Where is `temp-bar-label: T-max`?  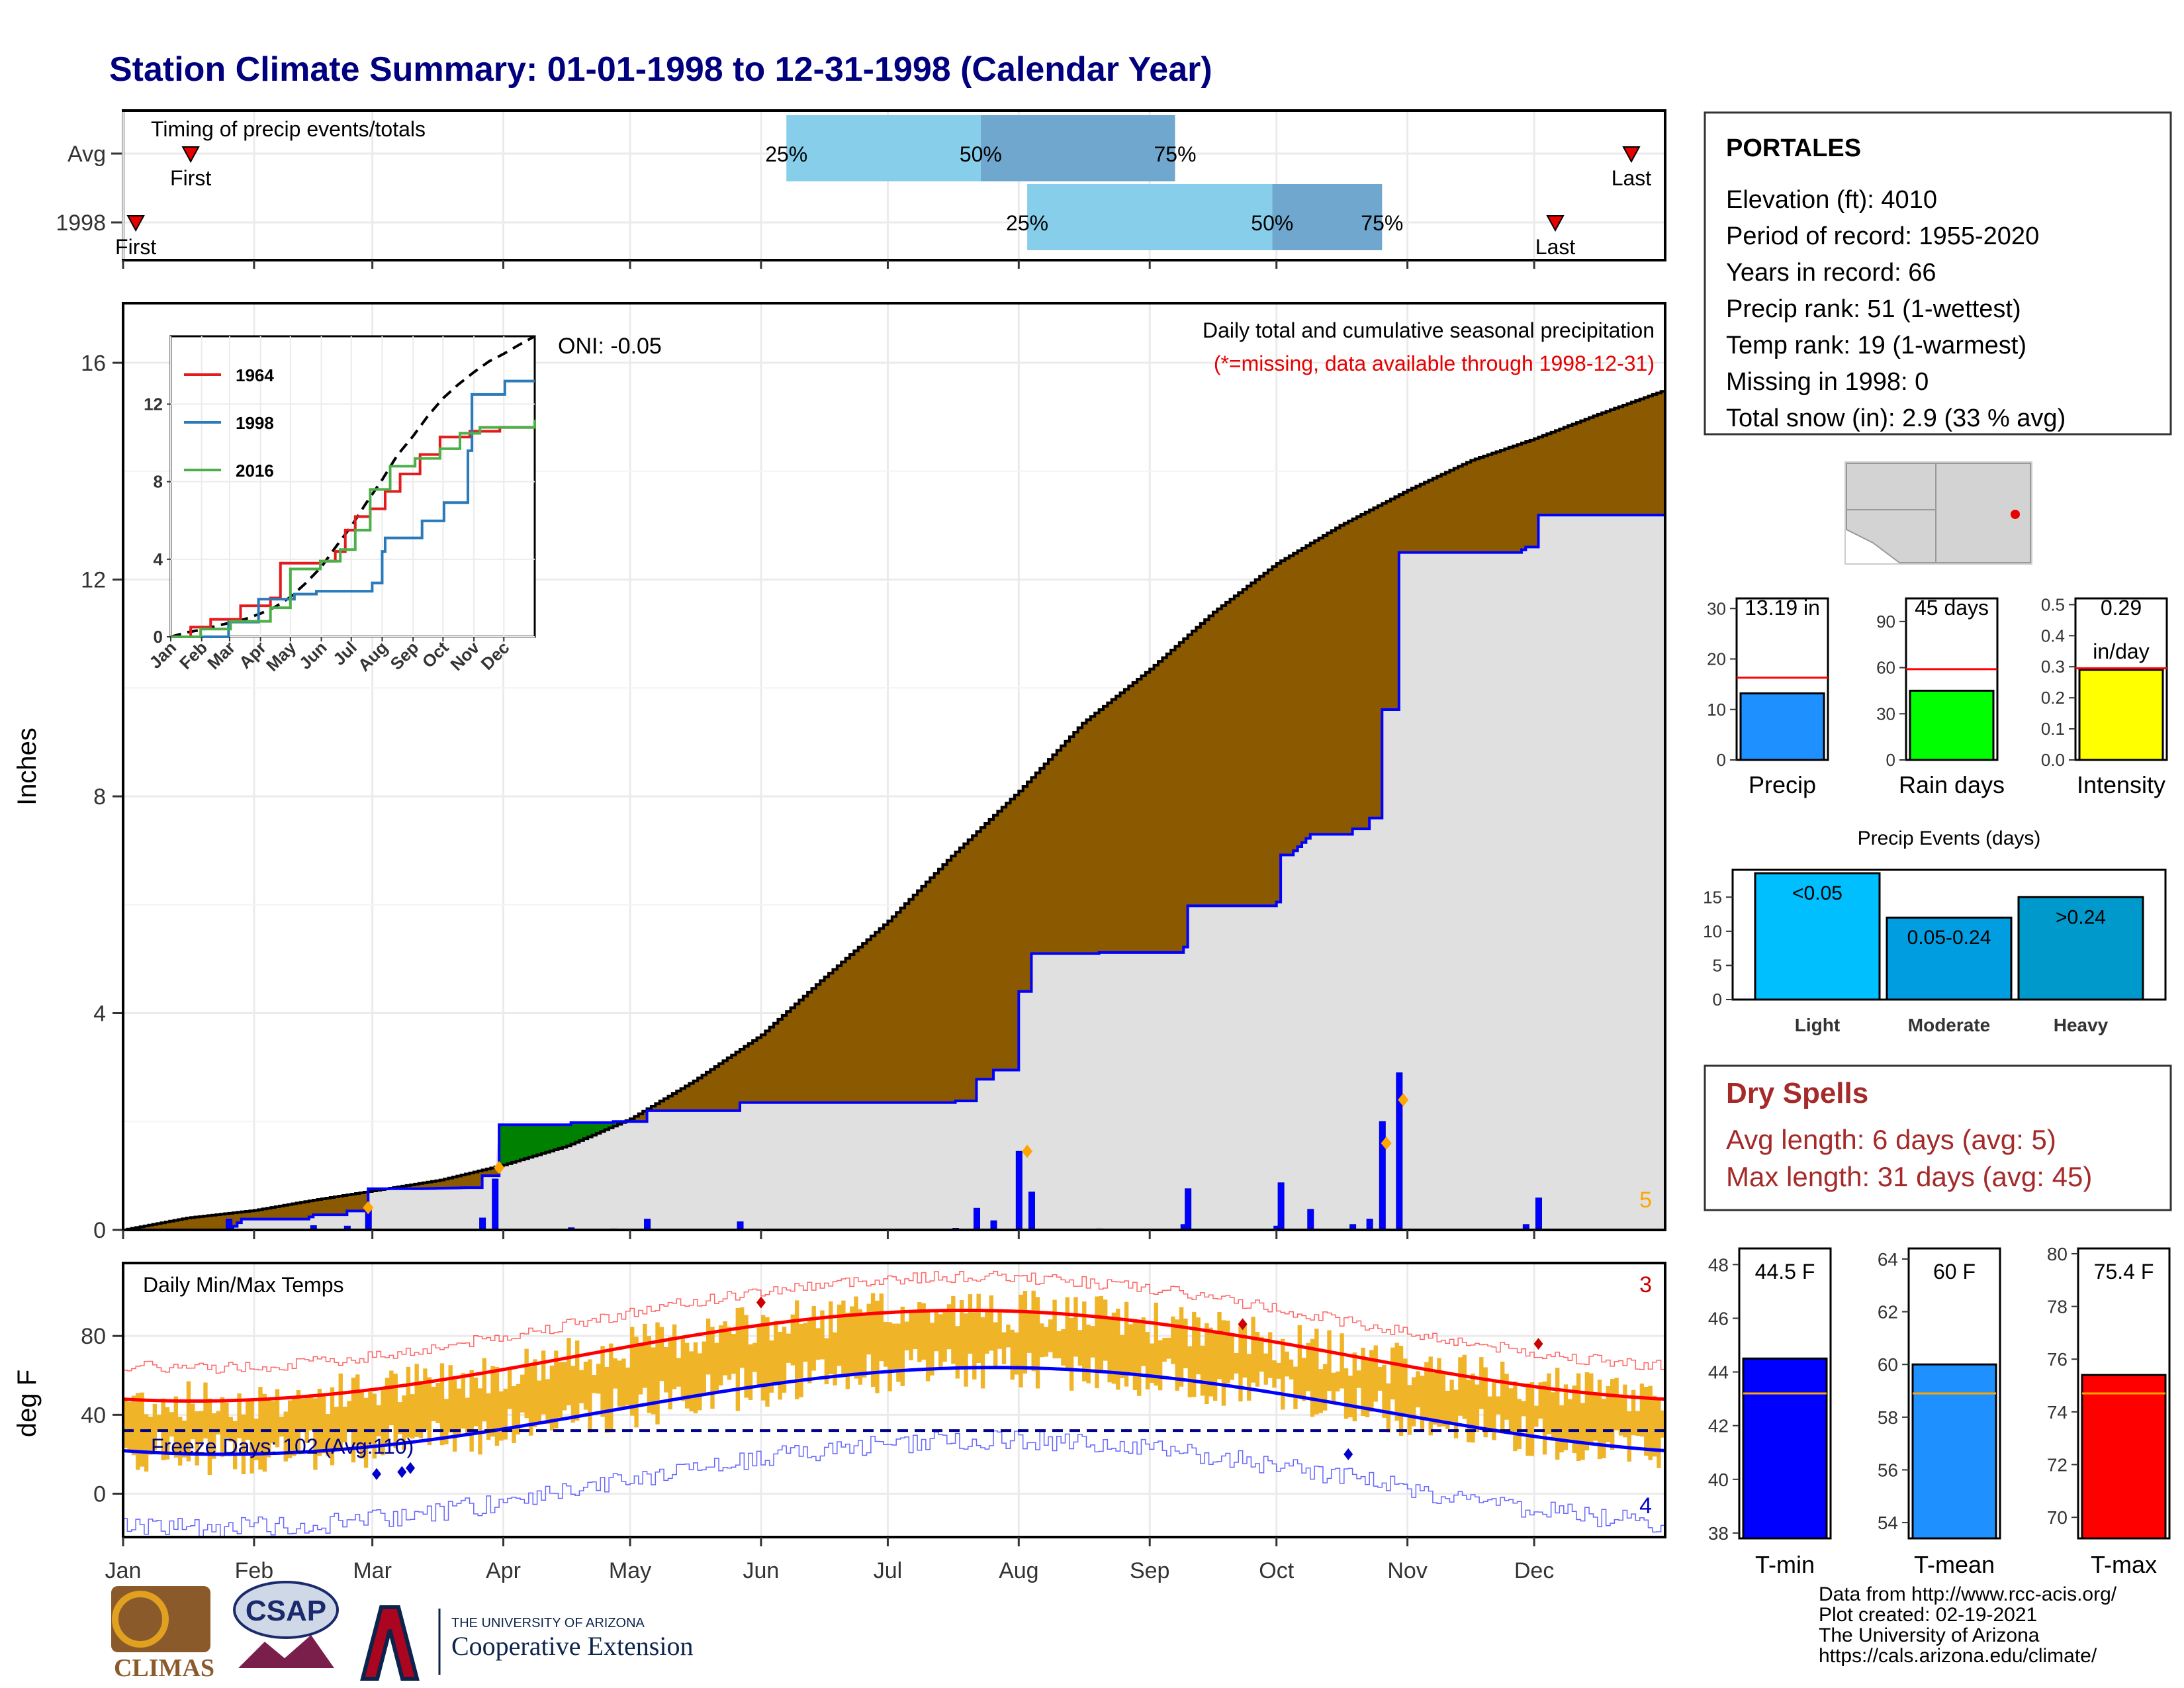
temp-bar-label: T-max is located at coordinates (2124, 1564).